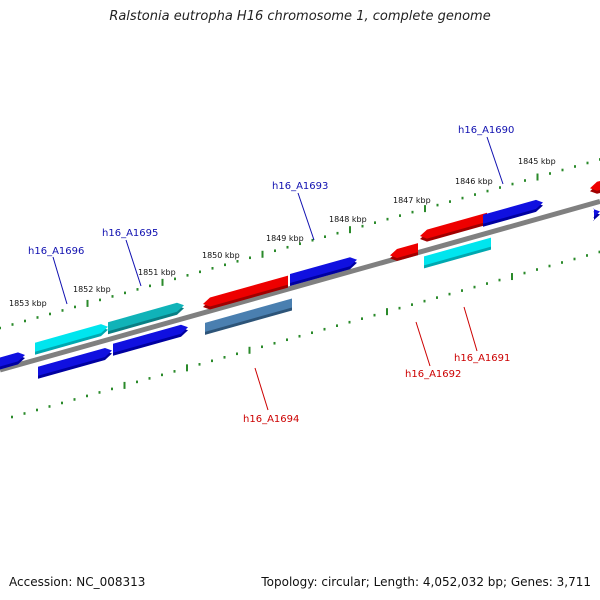 The height and width of the screenshot is (600, 600). Describe the element at coordinates (285, 238) in the screenshot. I see `scale-label: 1849 kbp` at that location.